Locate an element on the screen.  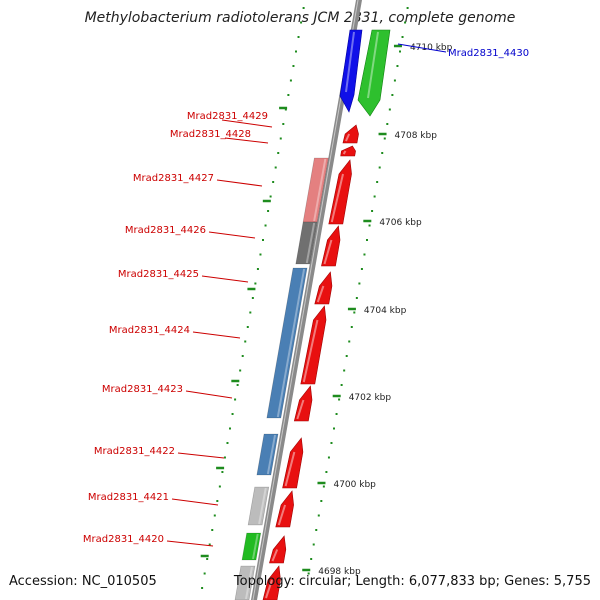
gene-block-lime-shine is located at coordinates (255, 546).